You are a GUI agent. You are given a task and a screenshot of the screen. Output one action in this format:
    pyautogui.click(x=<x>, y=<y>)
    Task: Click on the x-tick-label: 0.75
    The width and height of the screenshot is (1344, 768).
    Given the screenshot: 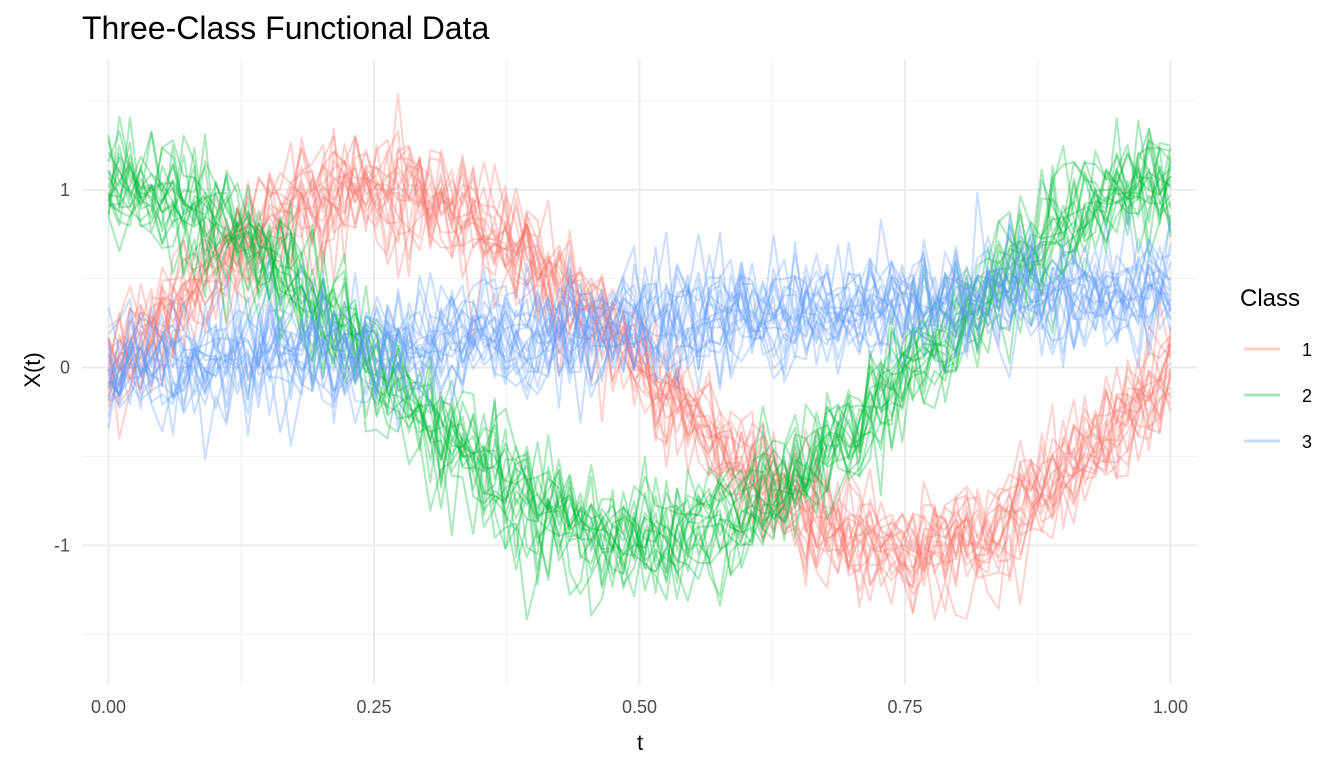 What is the action you would take?
    pyautogui.click(x=904, y=707)
    